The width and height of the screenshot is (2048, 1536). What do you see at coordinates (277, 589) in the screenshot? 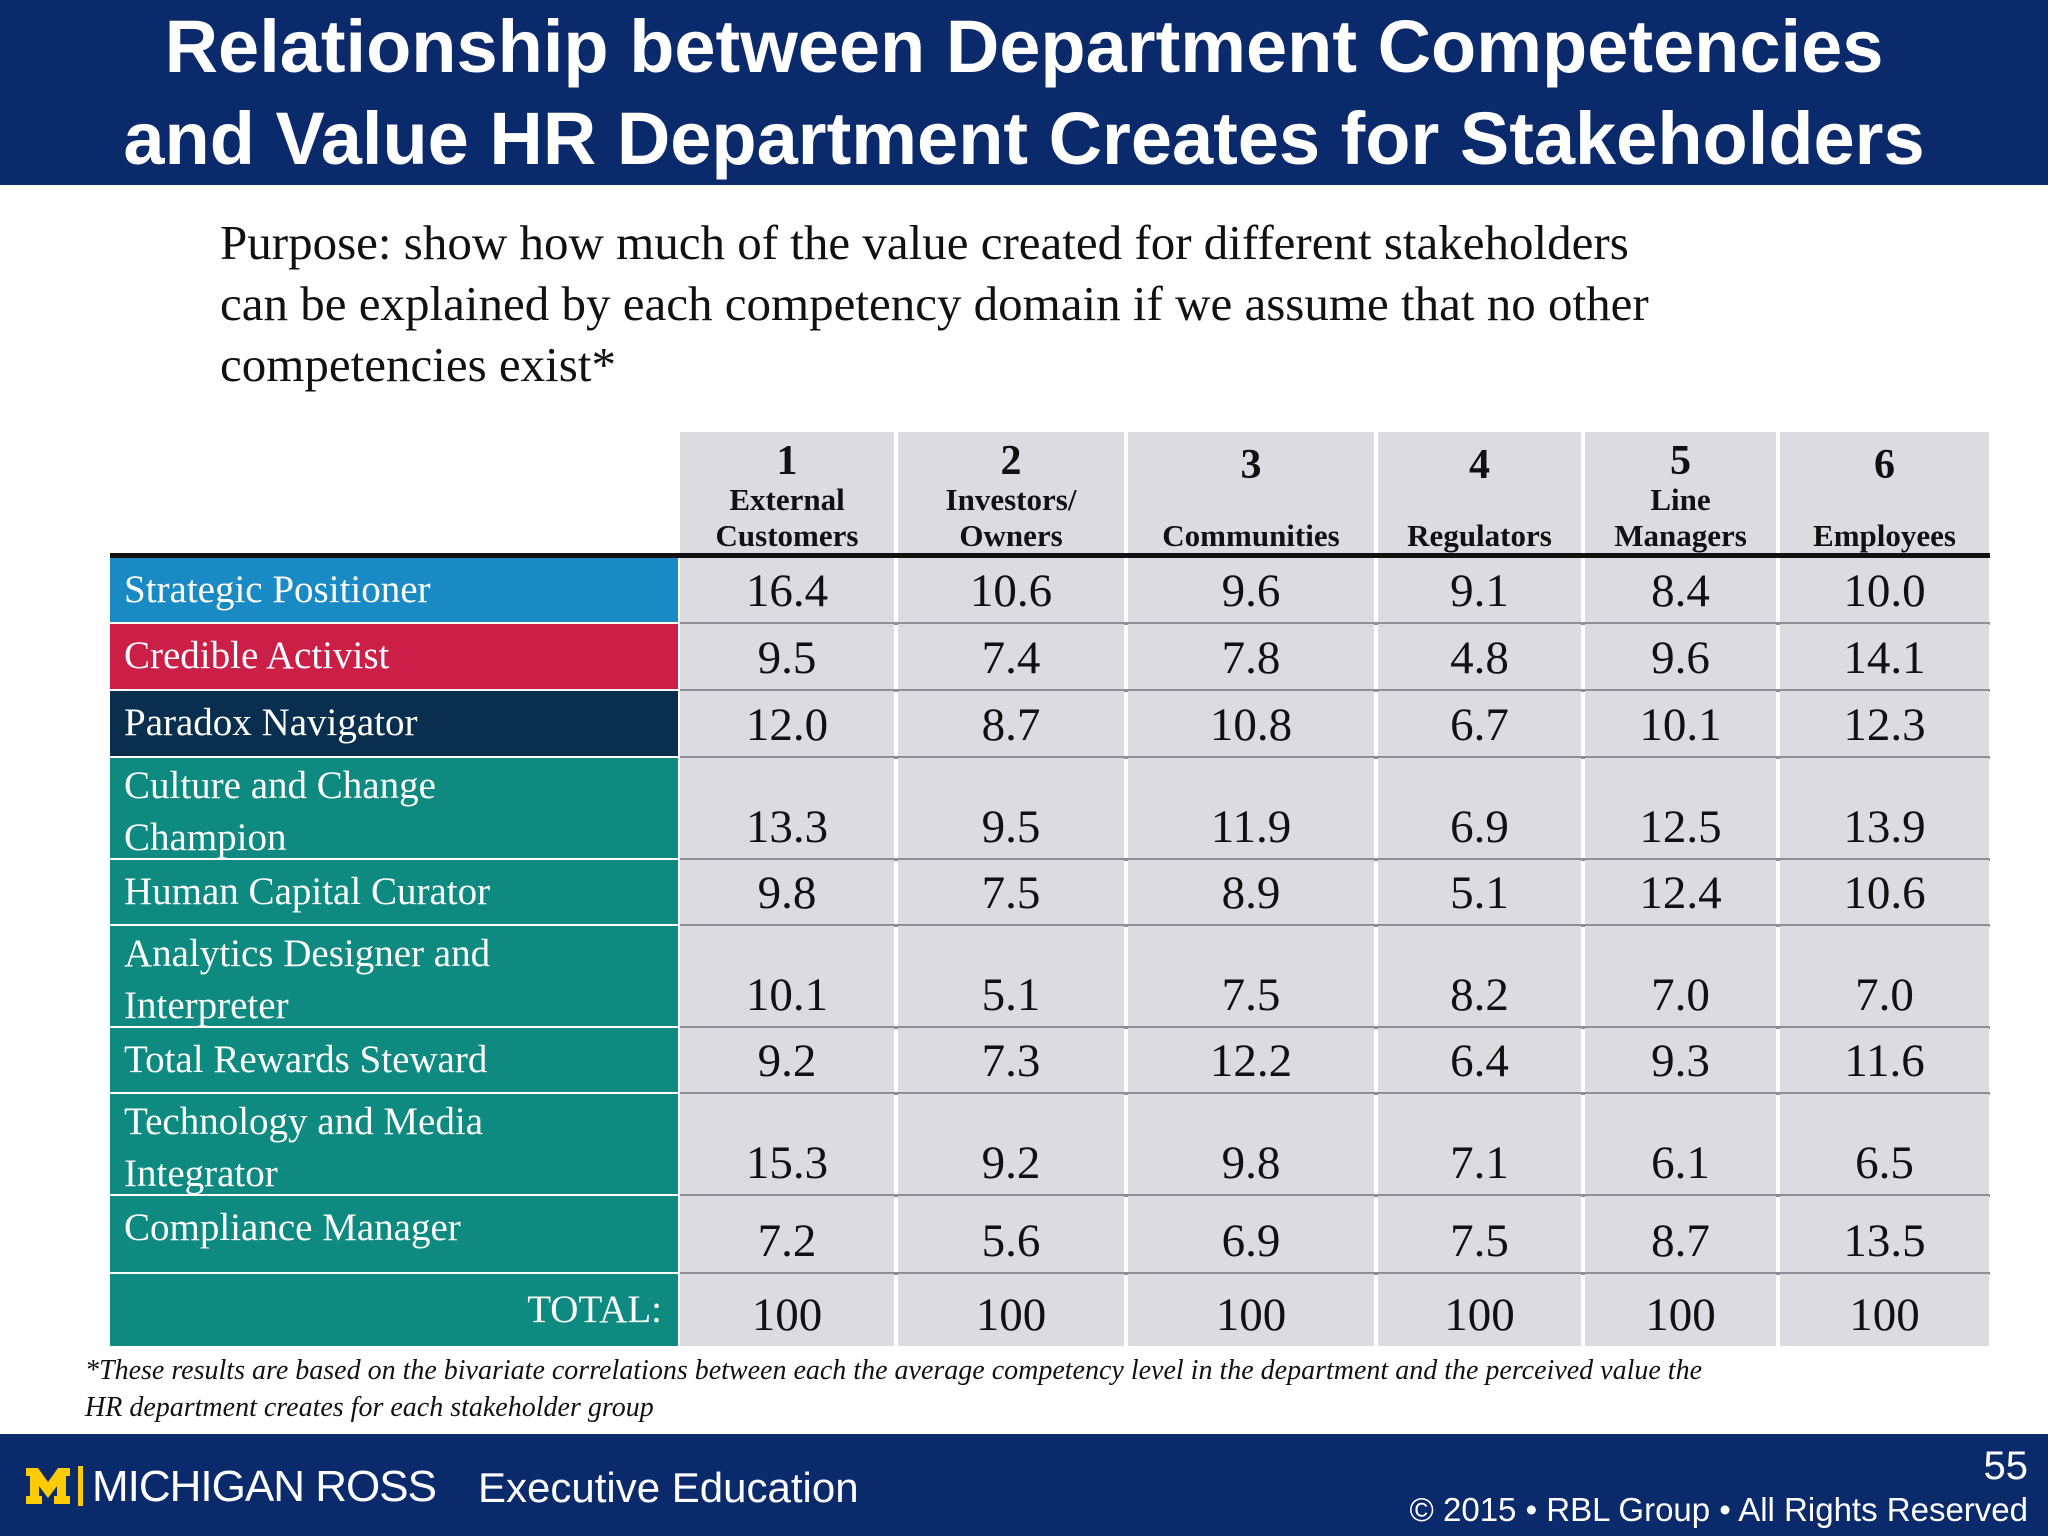
I see `competency-label: Strategic Positioner` at bounding box center [277, 589].